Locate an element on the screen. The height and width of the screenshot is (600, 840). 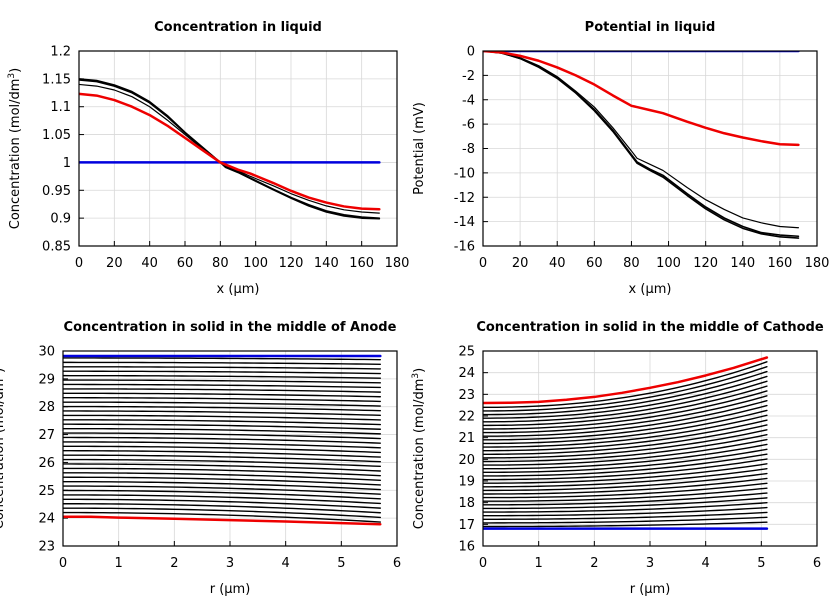
y-axis-label-text: Potential (mV) is located at coordinates (419, 148).